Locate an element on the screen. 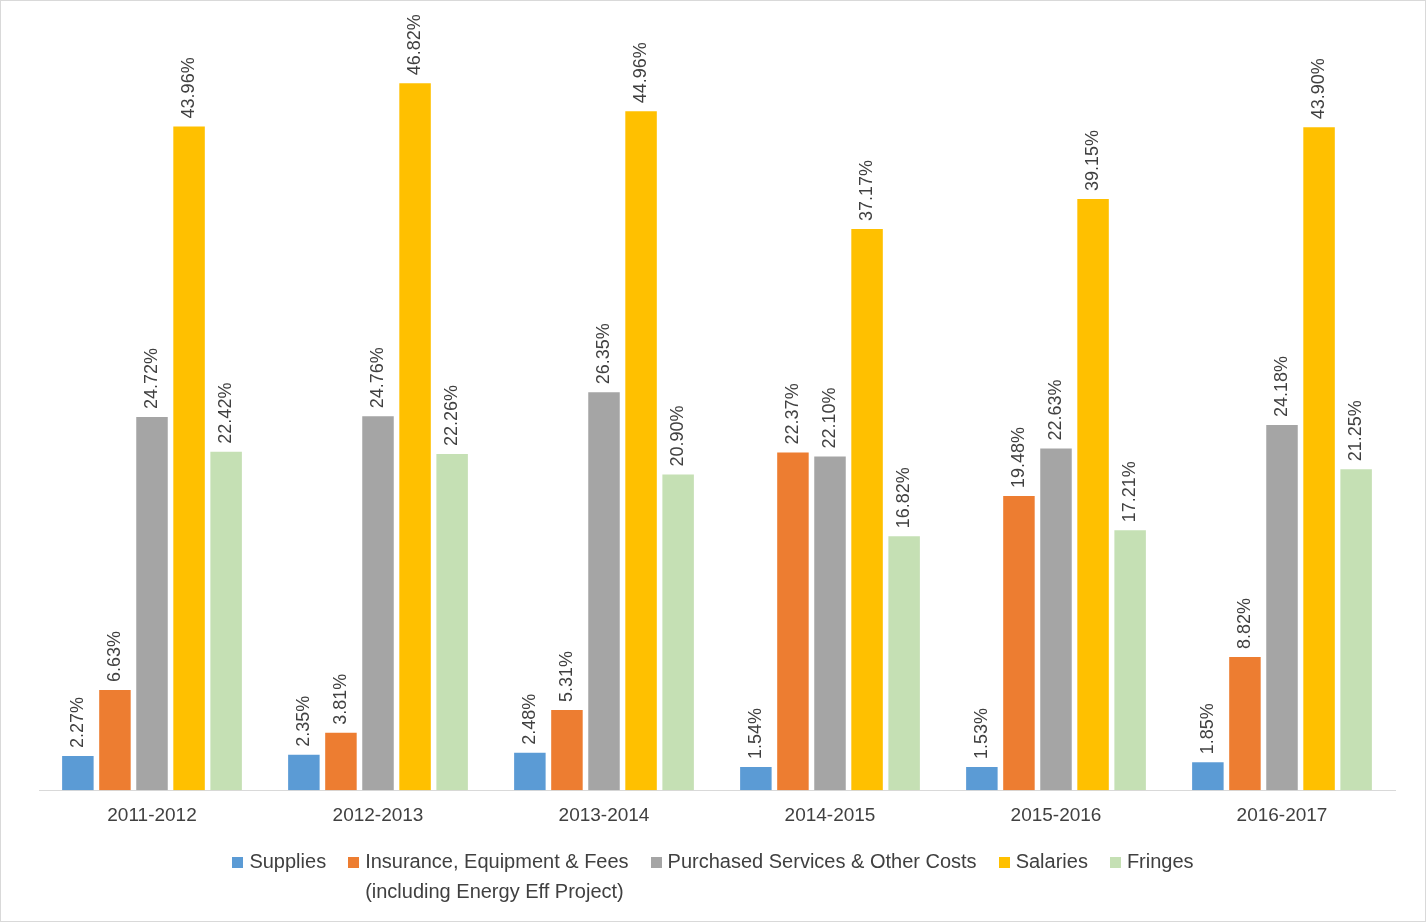  legend-label: Purchased Services & Other Costs is located at coordinates (822, 861).